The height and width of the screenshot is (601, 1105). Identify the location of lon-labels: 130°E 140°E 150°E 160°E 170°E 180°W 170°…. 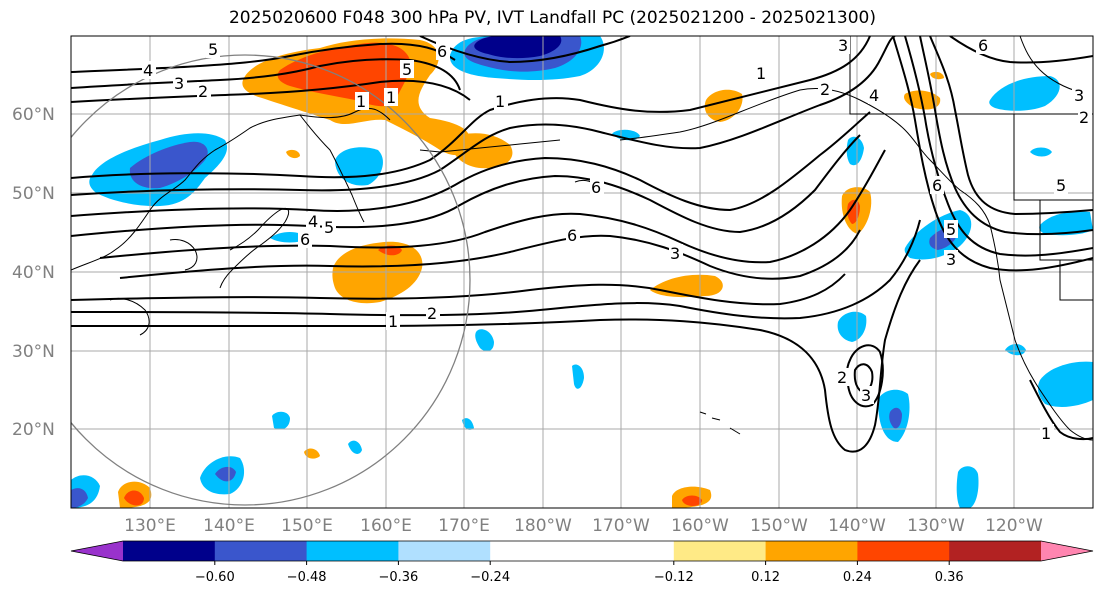
(583, 526).